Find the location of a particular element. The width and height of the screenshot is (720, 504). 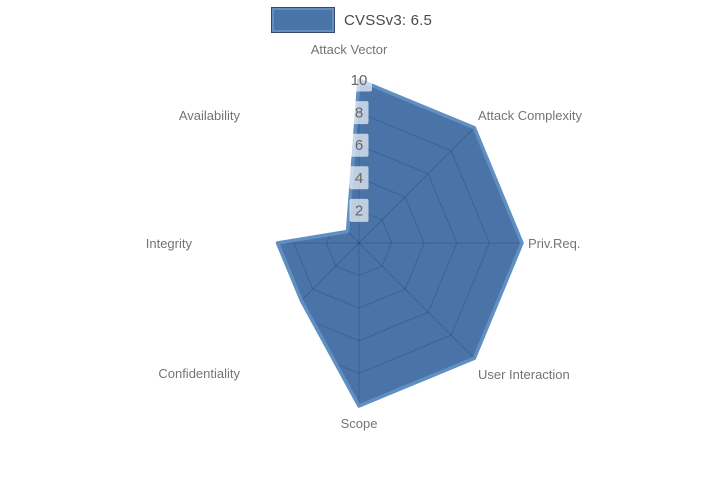

tick-label-4: 4 is located at coordinates (359, 178).